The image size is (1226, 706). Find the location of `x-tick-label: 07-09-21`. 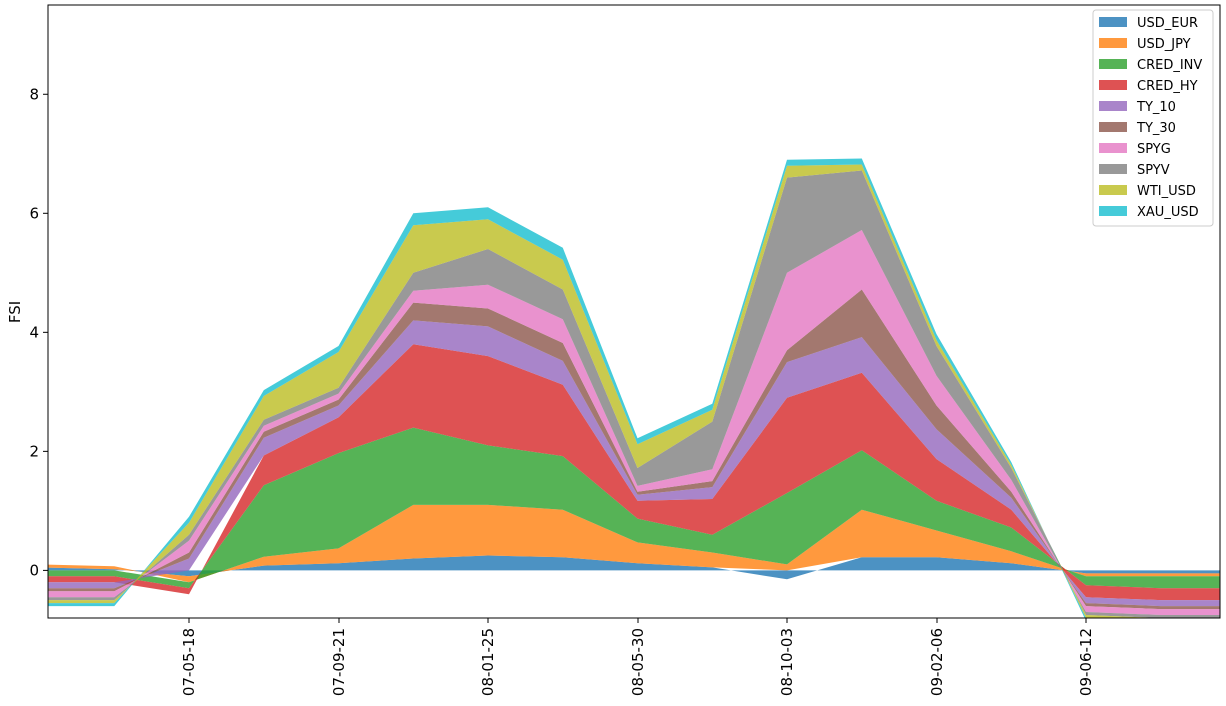

x-tick-label: 07-09-21 is located at coordinates (339, 662).